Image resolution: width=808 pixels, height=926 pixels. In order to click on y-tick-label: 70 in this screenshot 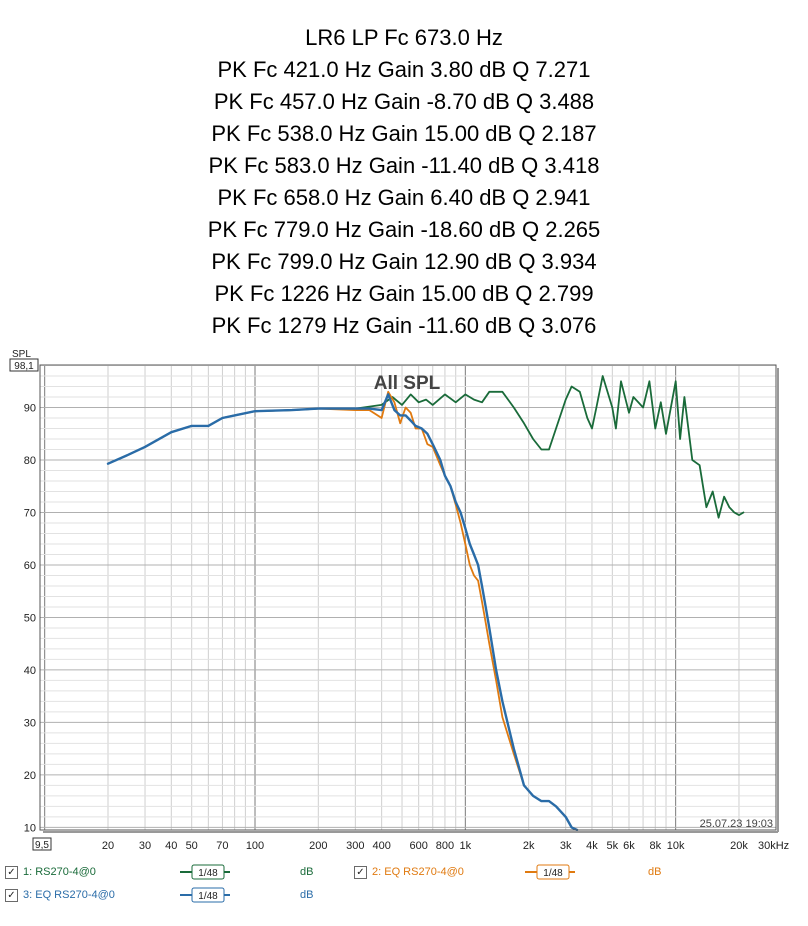, I will do `click(30, 513)`.